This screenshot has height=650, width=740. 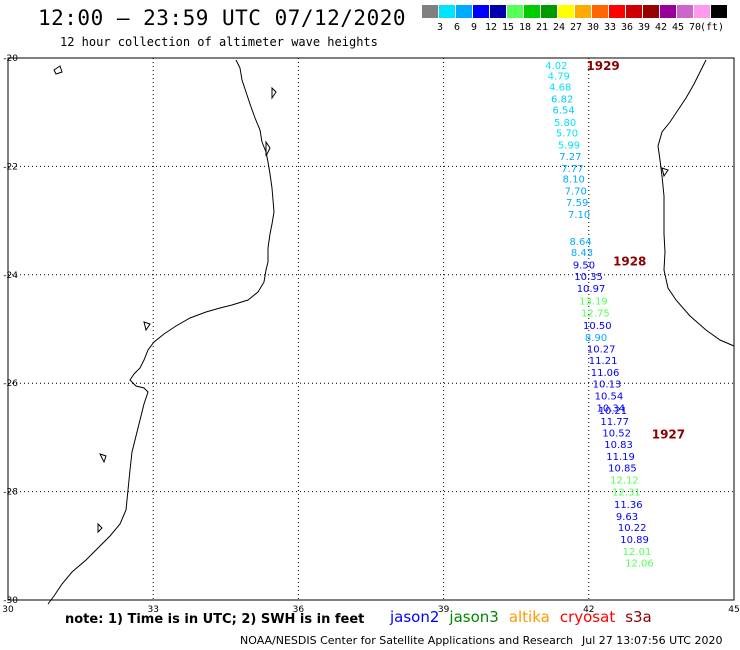 What do you see at coordinates (612, 411) in the screenshot?
I see `wave-height-reading: 10.21` at bounding box center [612, 411].